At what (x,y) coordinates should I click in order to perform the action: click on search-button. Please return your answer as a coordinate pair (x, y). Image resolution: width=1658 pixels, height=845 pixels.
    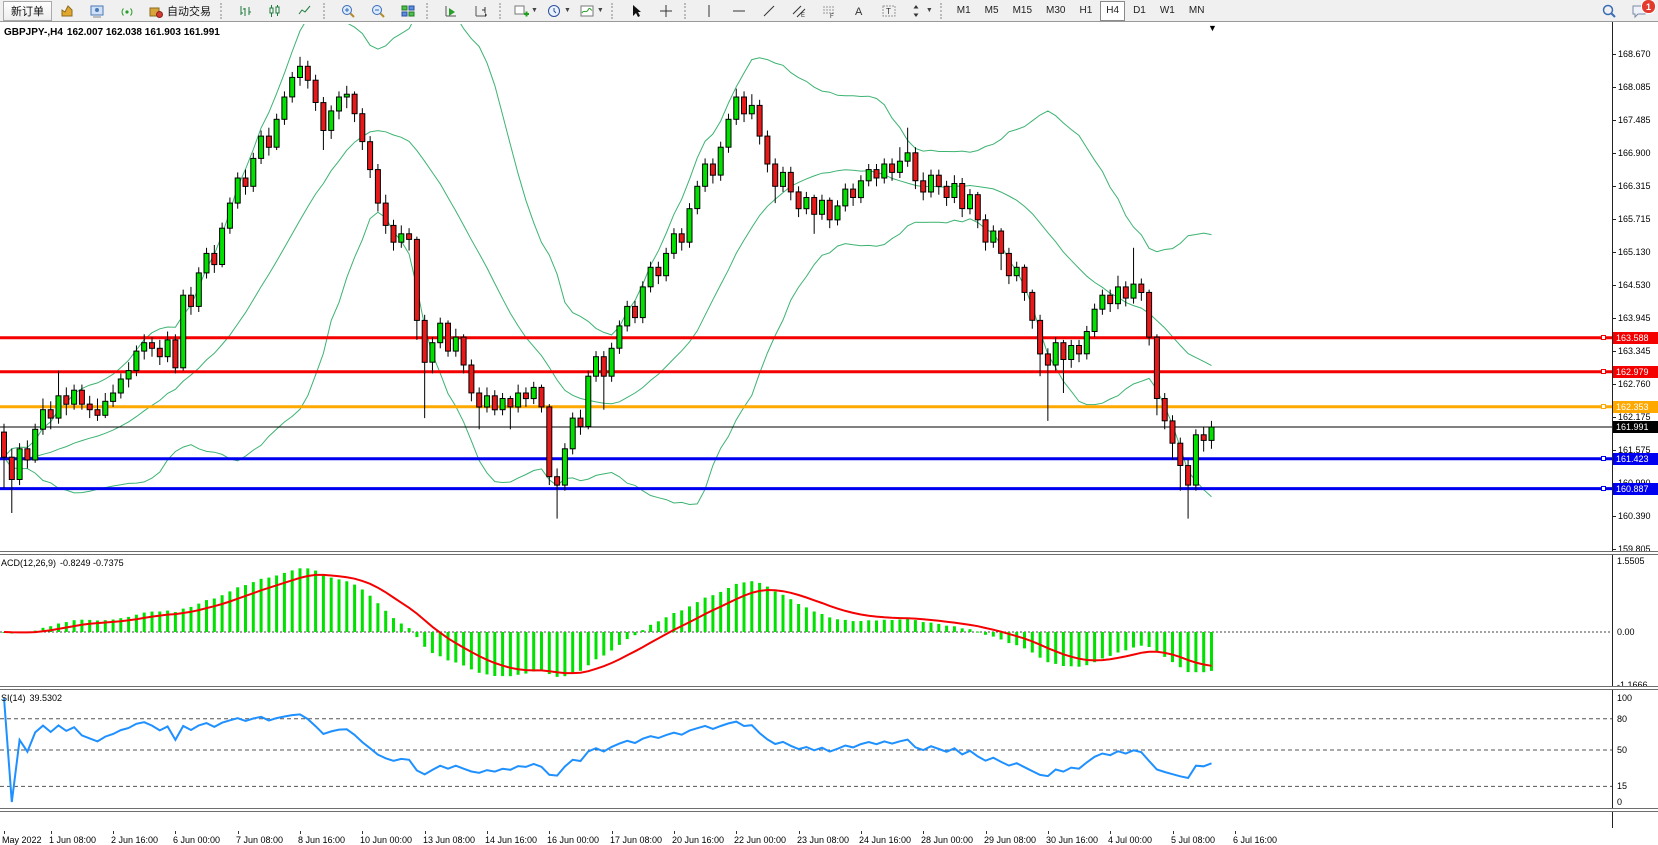
    Looking at the image, I should click on (1609, 11).